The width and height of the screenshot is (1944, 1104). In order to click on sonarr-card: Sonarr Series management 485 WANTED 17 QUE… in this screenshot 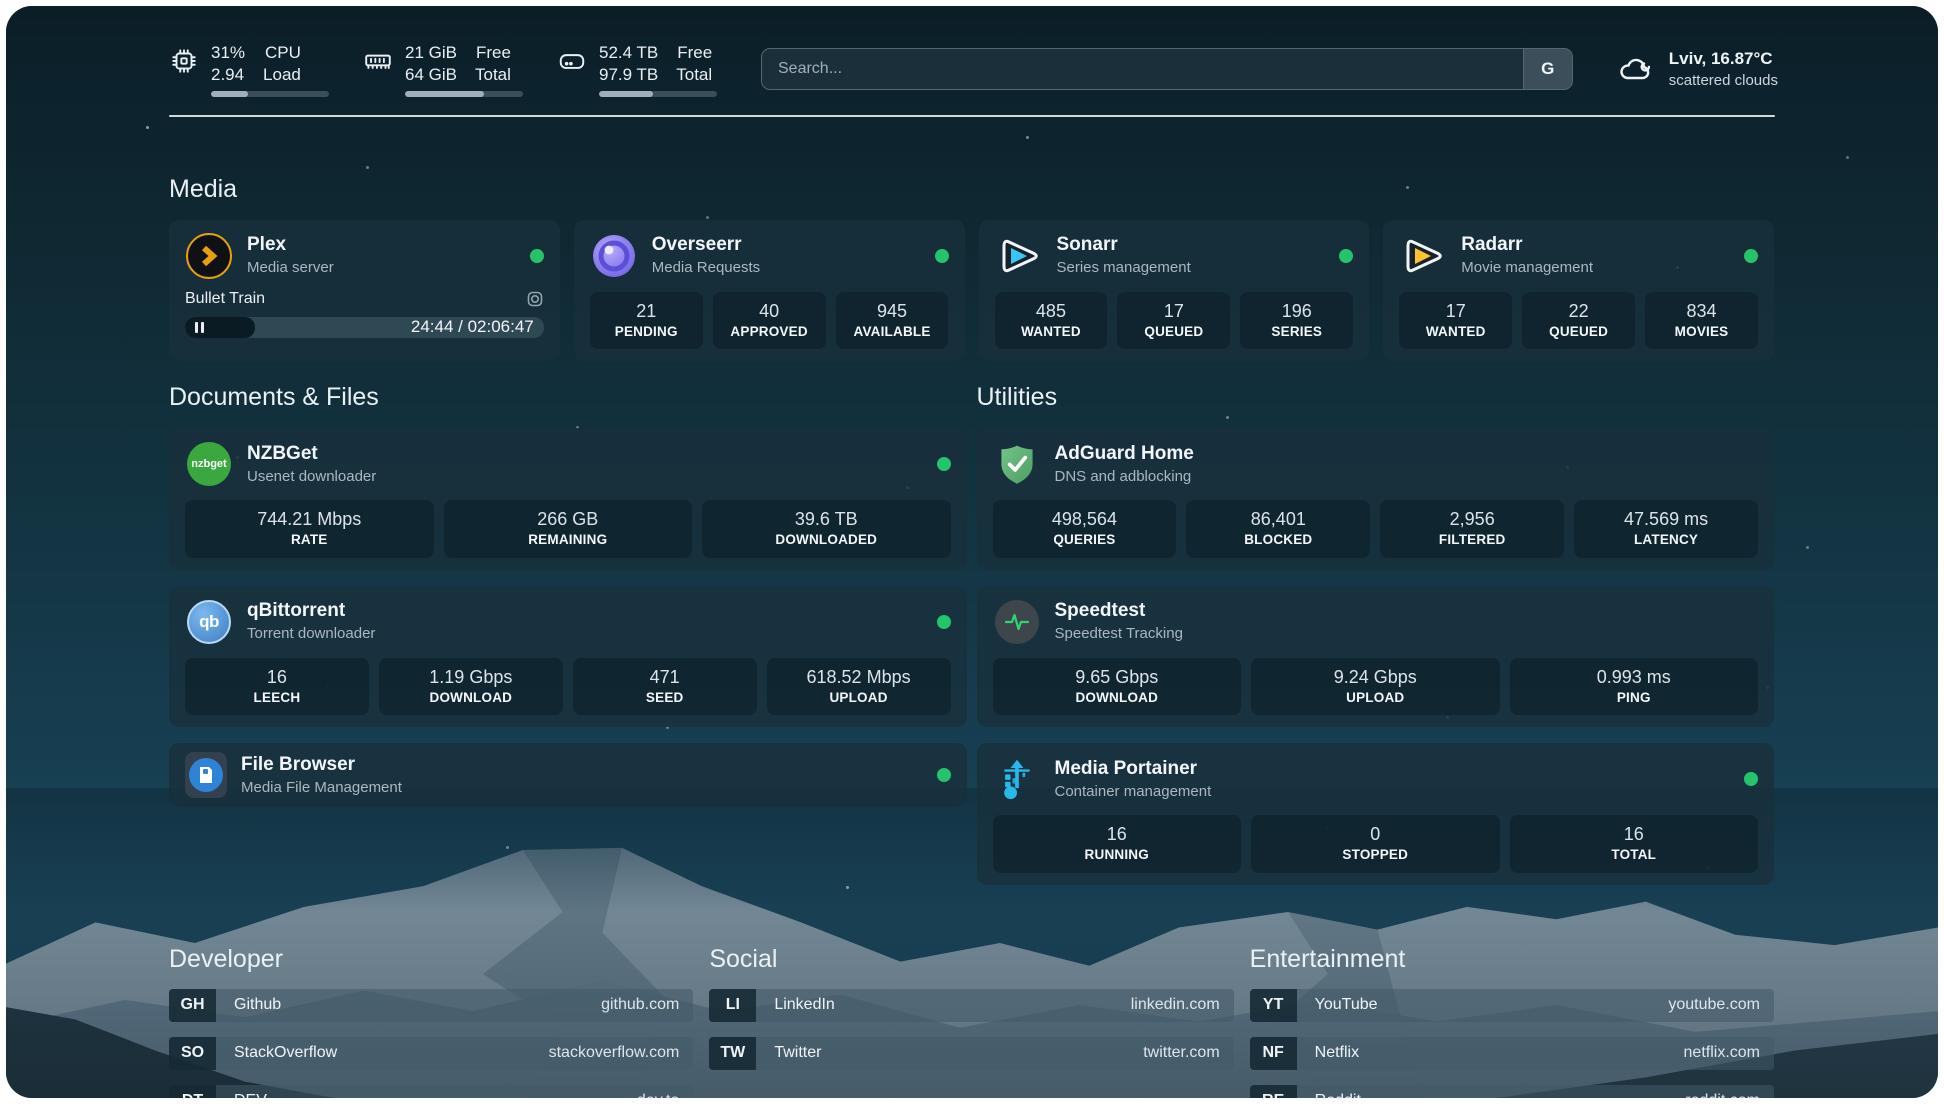, I will do `click(1174, 290)`.